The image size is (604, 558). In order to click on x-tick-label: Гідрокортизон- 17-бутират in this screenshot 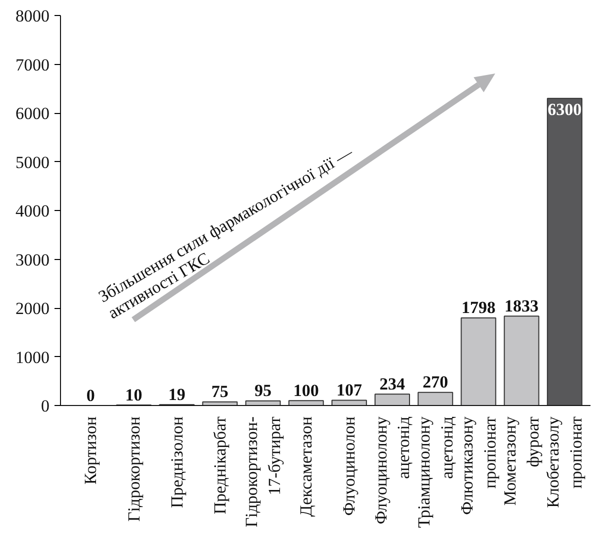, I will do `click(263, 472)`.